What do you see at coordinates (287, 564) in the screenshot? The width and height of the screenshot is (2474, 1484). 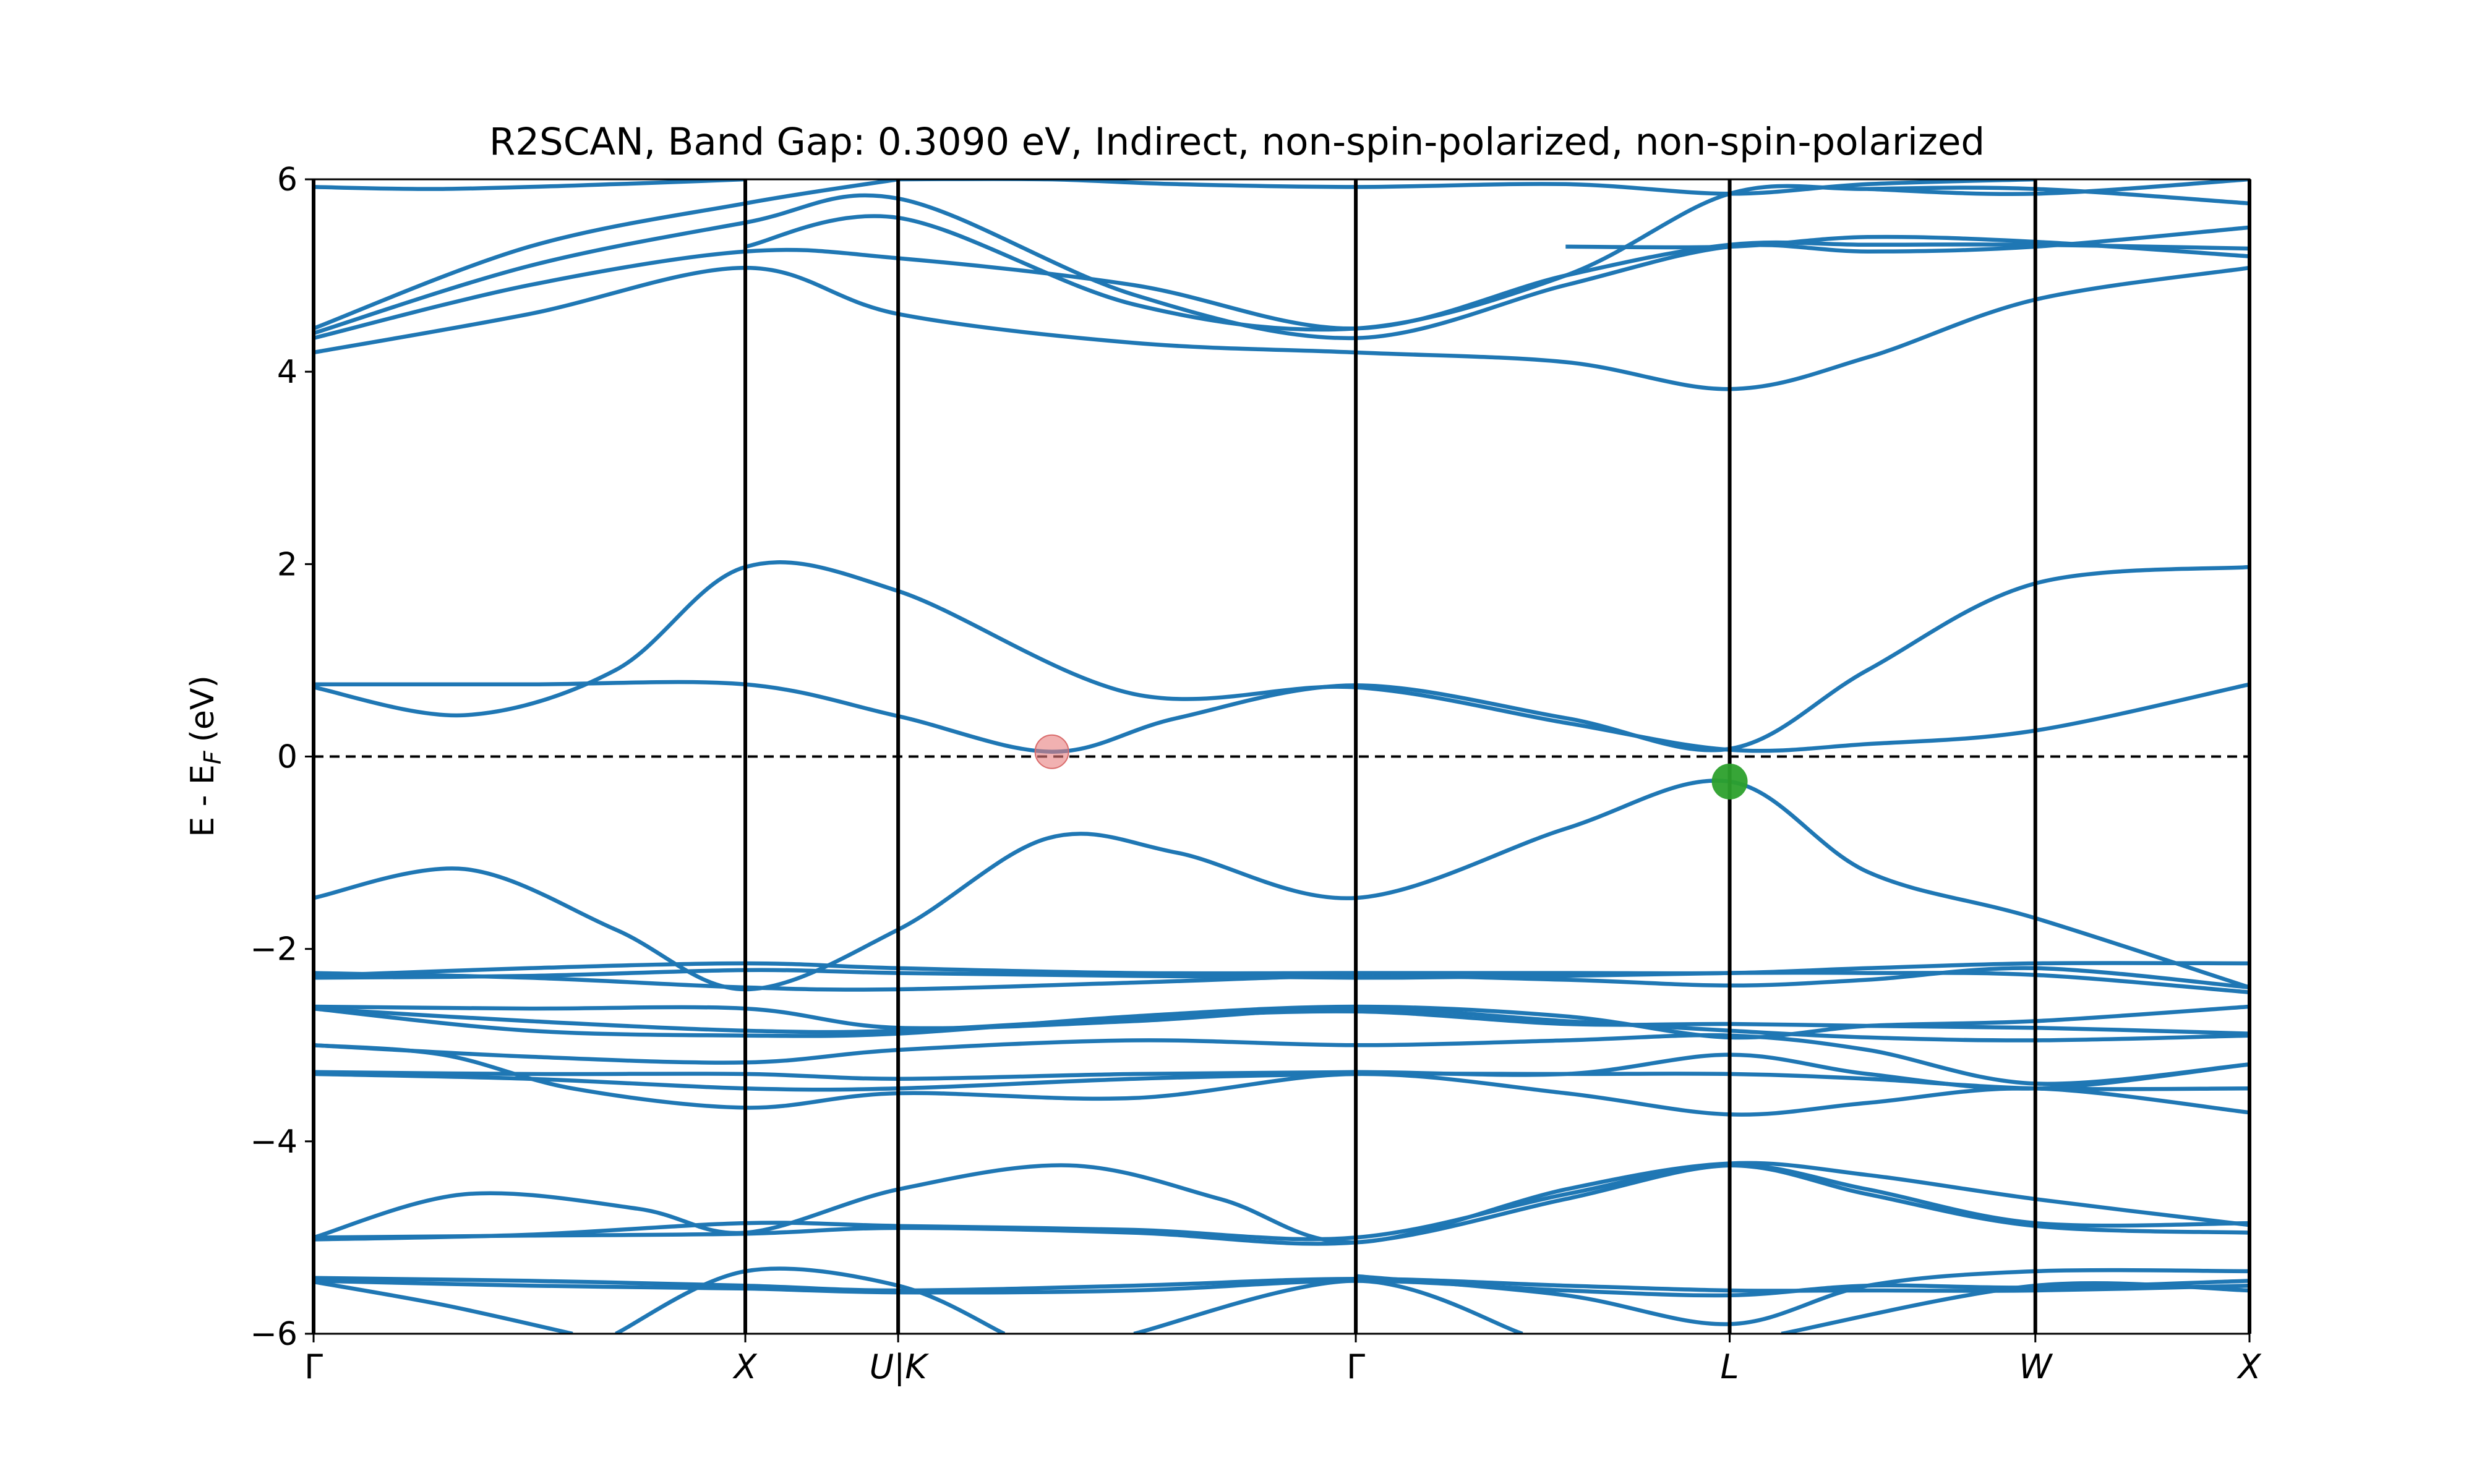 I see `y-tick-label-2: 2` at bounding box center [287, 564].